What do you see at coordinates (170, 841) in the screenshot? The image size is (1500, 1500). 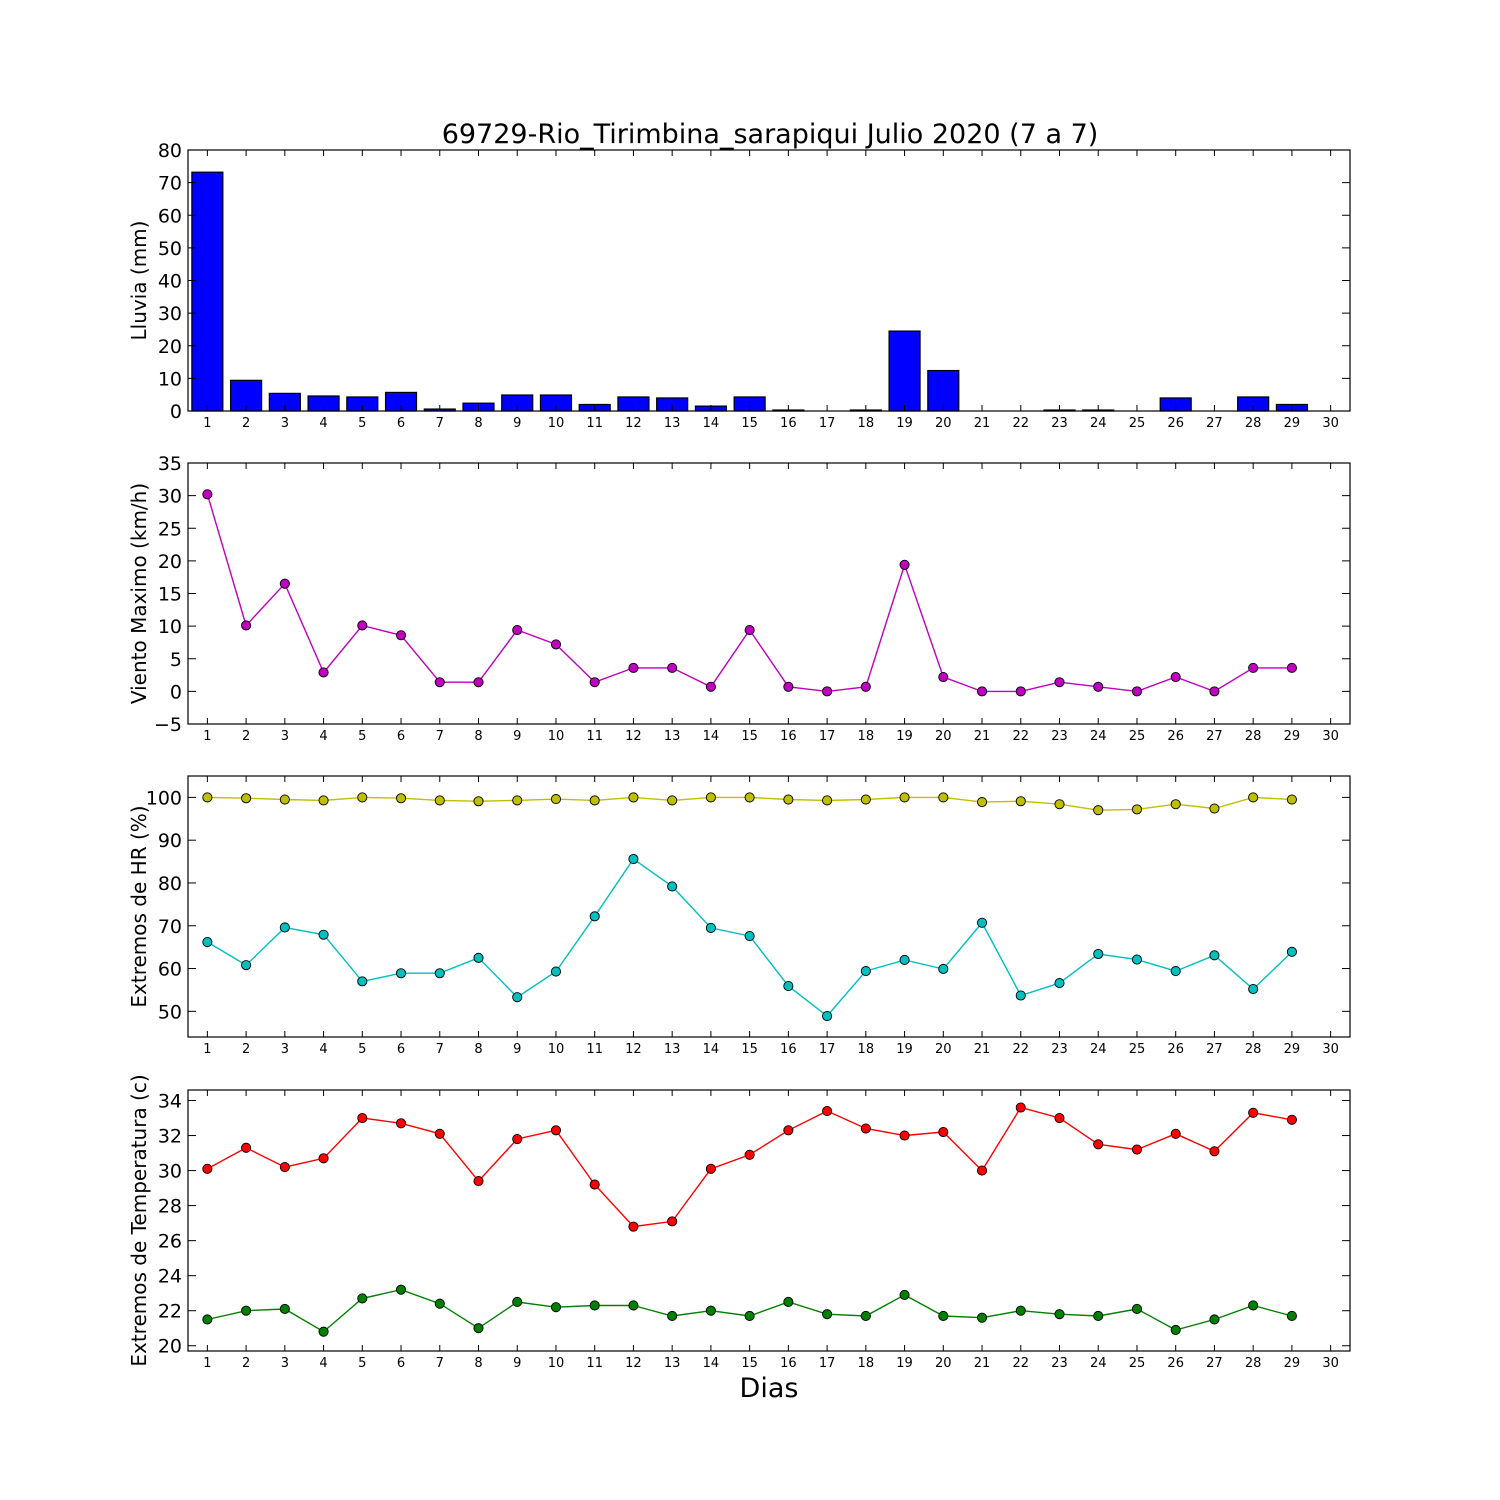 I see `y-tick-label: 90` at bounding box center [170, 841].